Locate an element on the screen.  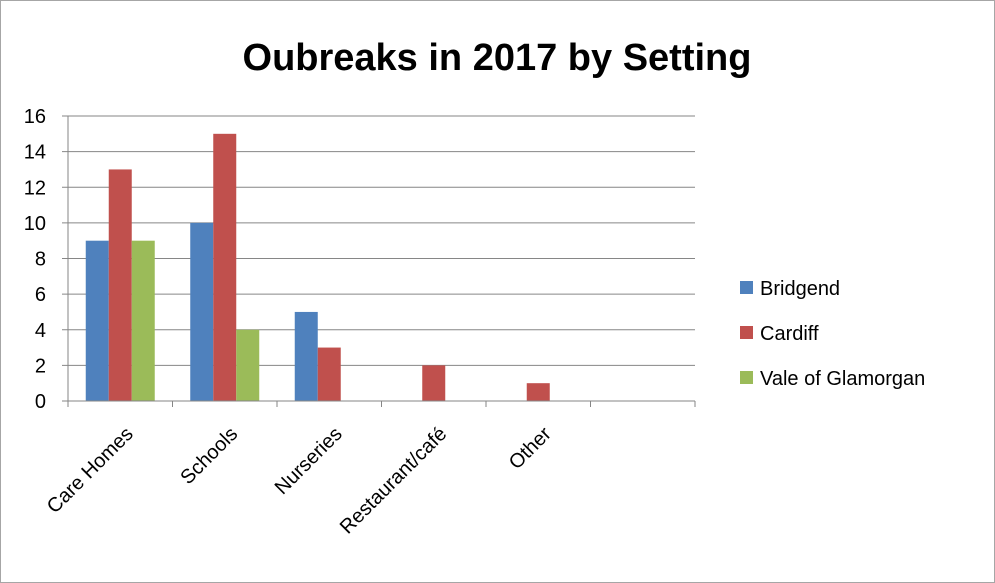
y-tick-label: 2 is located at coordinates (40, 366).